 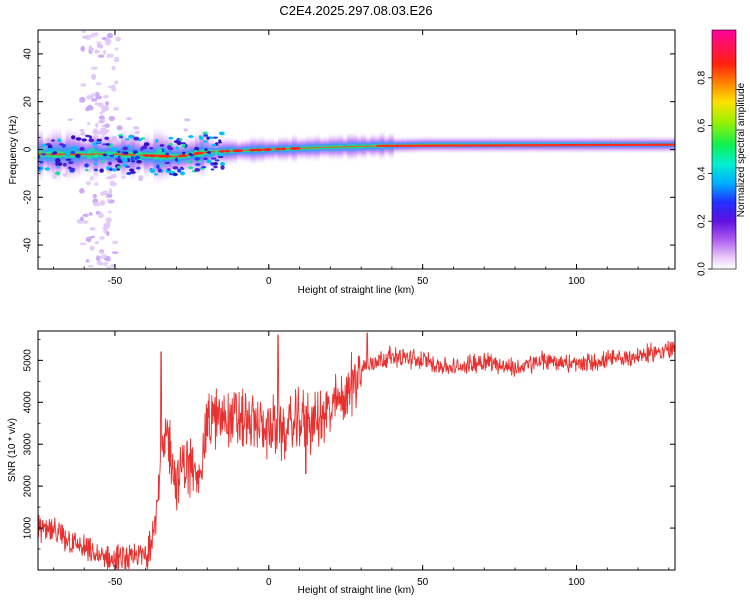 I want to click on snr-y-tick-label: 1000, so click(x=28, y=528).